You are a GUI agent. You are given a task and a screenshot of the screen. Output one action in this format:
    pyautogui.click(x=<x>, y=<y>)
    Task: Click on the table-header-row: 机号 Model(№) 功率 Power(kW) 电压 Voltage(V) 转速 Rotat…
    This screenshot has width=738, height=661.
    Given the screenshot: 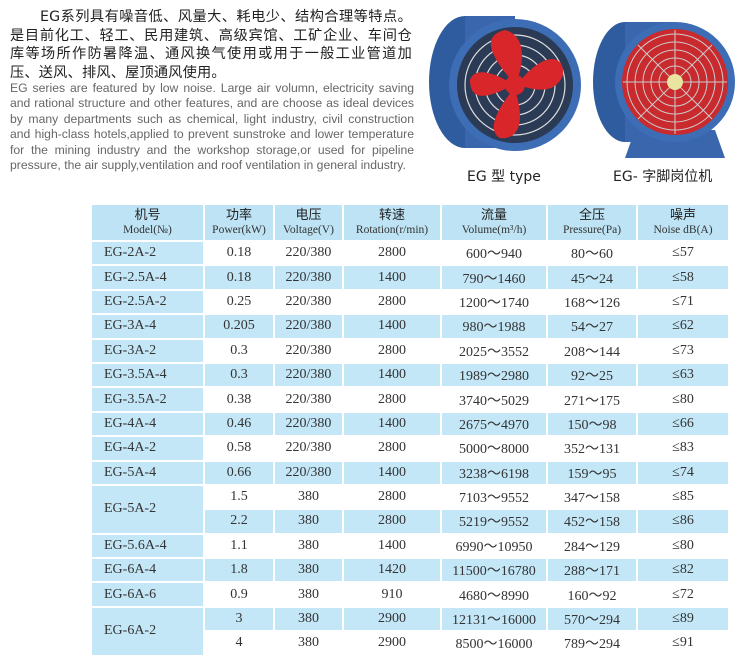 What is the action you would take?
    pyautogui.click(x=410, y=222)
    